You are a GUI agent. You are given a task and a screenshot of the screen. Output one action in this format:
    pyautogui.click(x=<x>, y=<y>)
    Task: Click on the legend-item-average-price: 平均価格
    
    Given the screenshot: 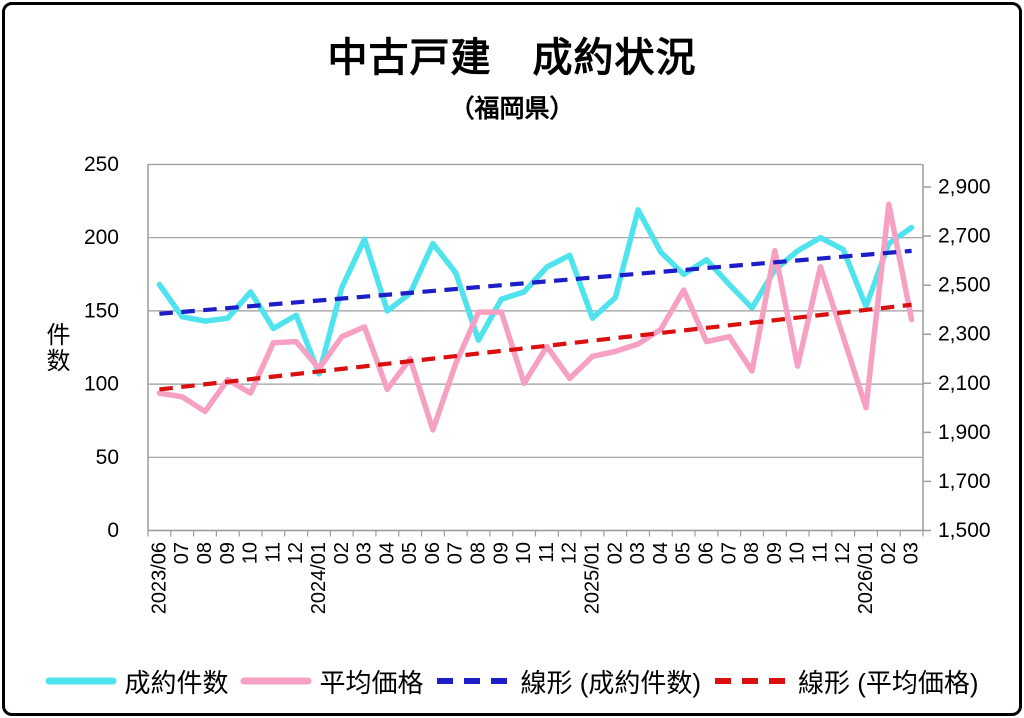 What is the action you would take?
    pyautogui.click(x=331, y=681)
    